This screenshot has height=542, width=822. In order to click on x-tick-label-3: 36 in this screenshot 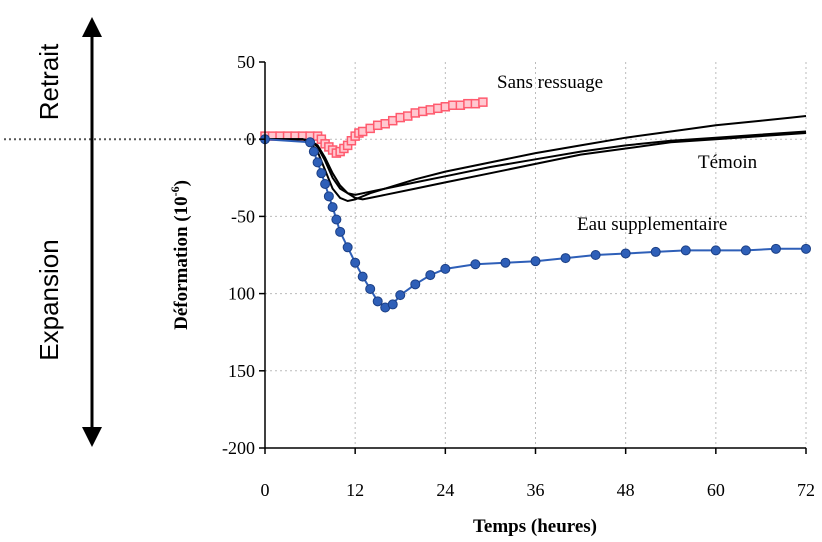, I will do `click(536, 490)`.